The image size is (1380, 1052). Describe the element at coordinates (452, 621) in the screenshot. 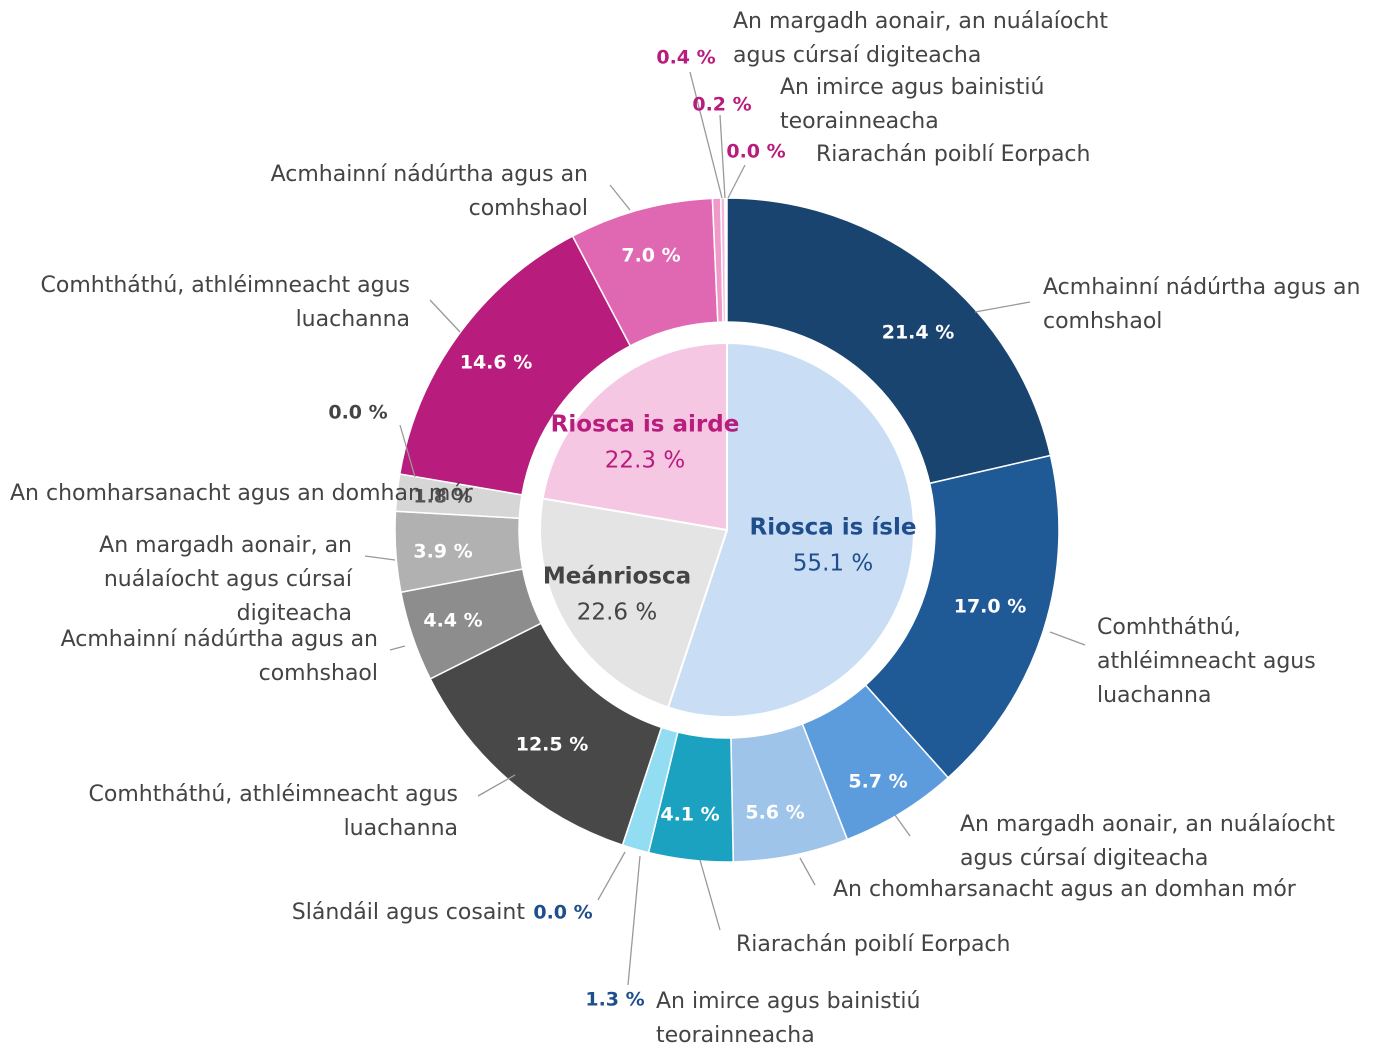

I see `value-label: 4.4 %` at that location.